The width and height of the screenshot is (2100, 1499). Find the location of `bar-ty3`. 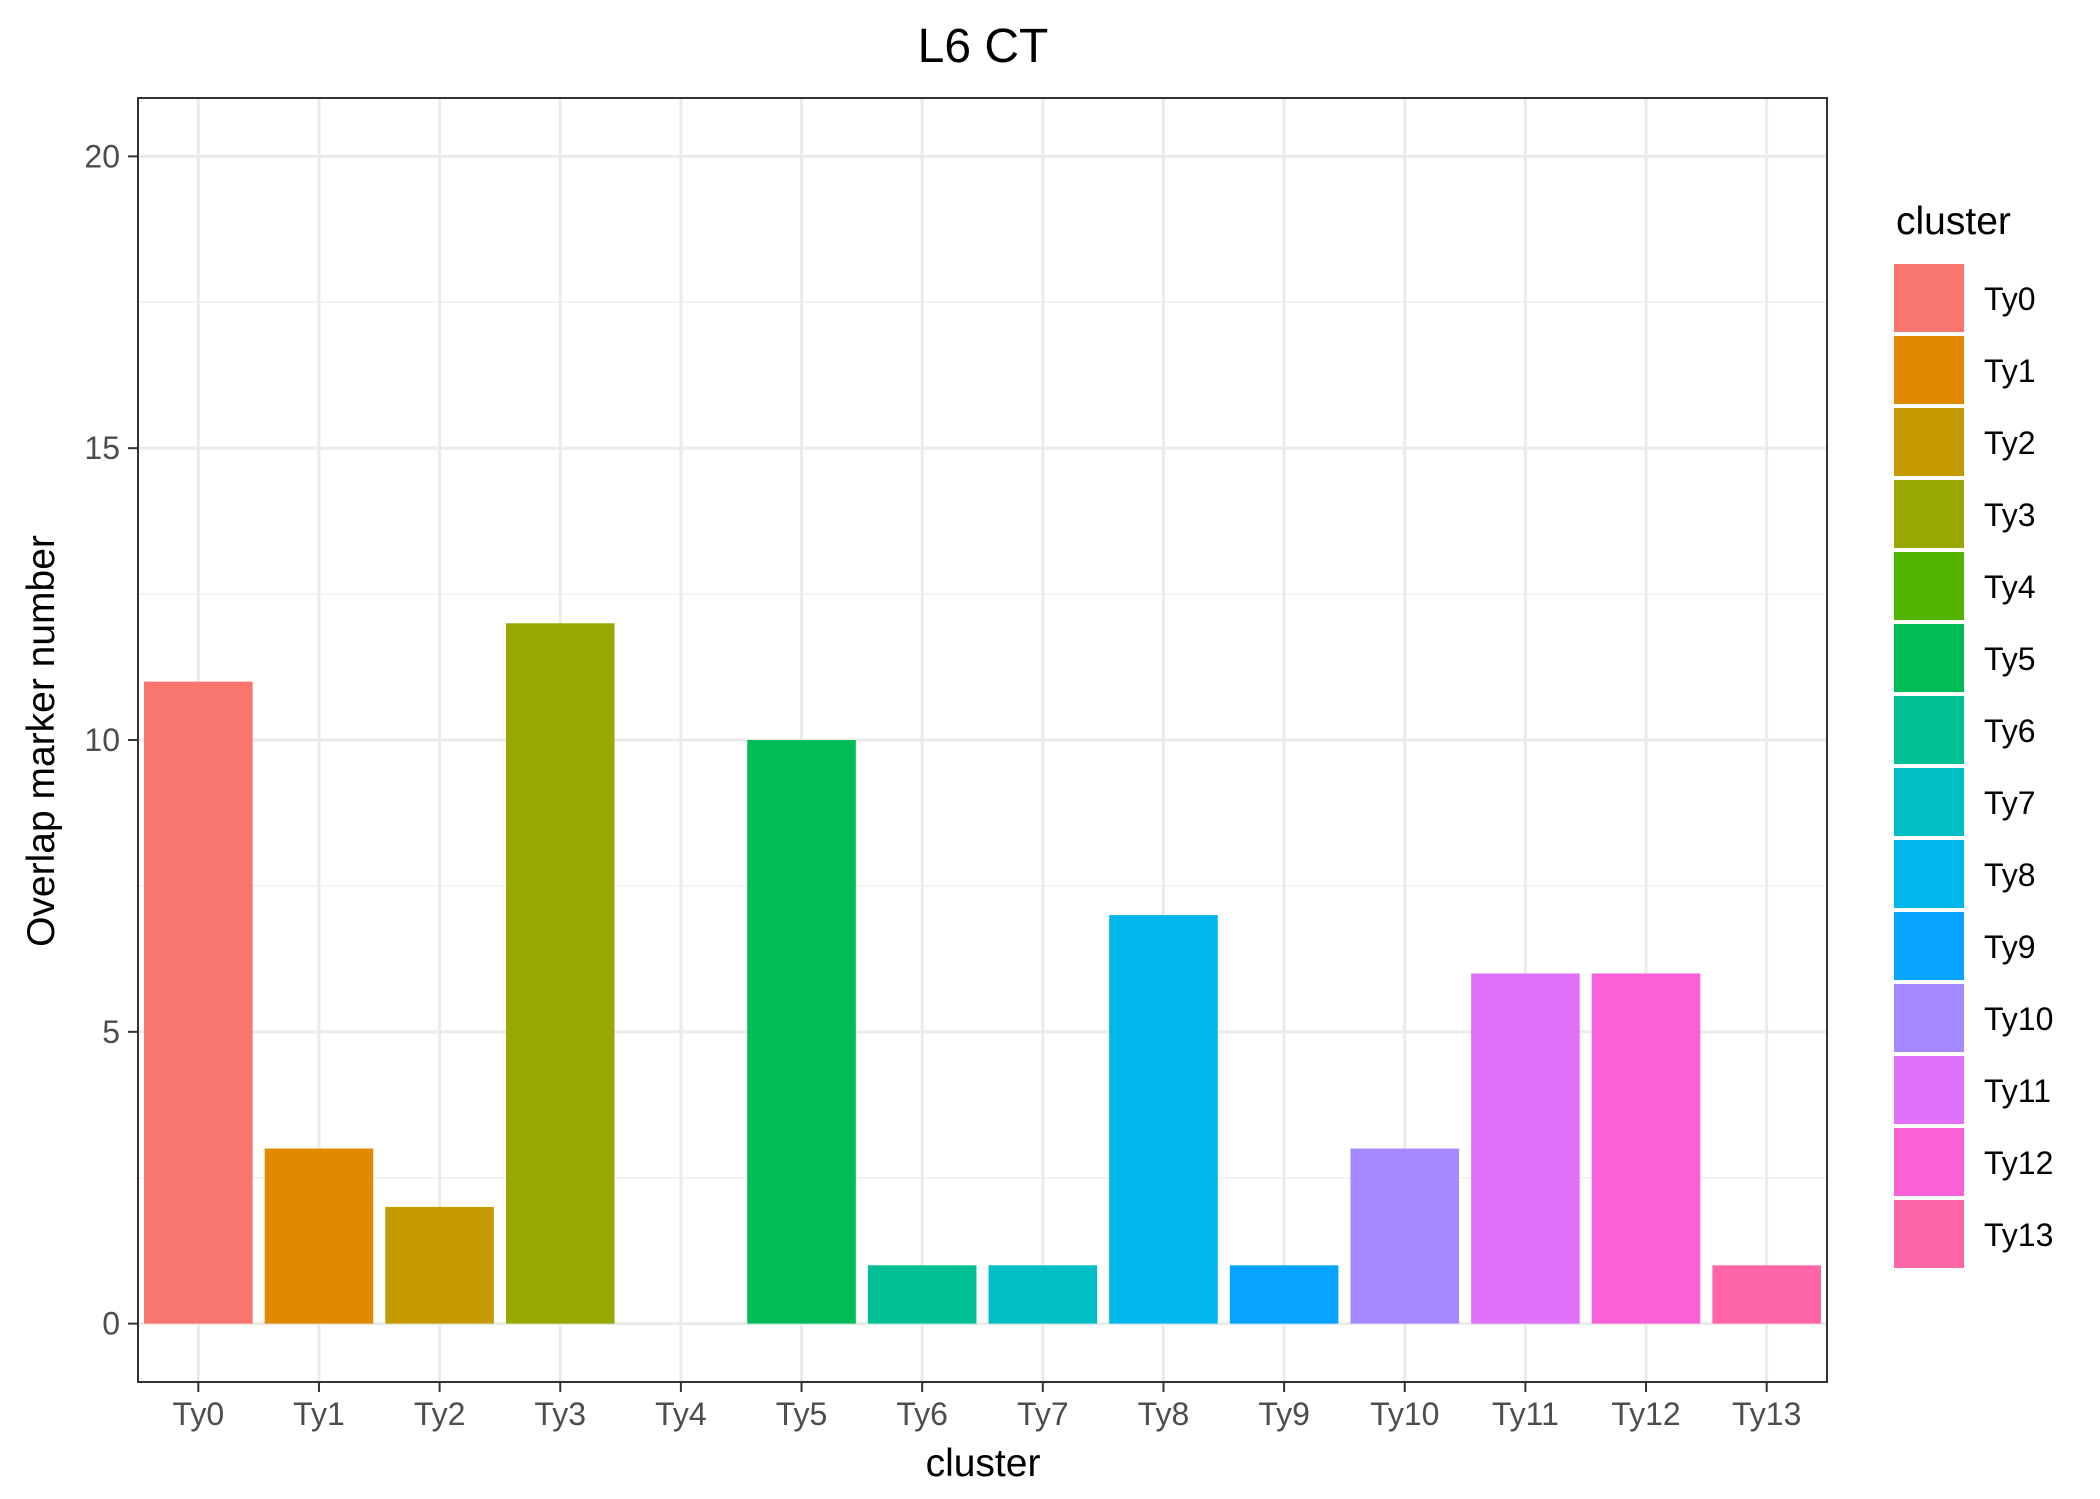

bar-ty3 is located at coordinates (560, 973).